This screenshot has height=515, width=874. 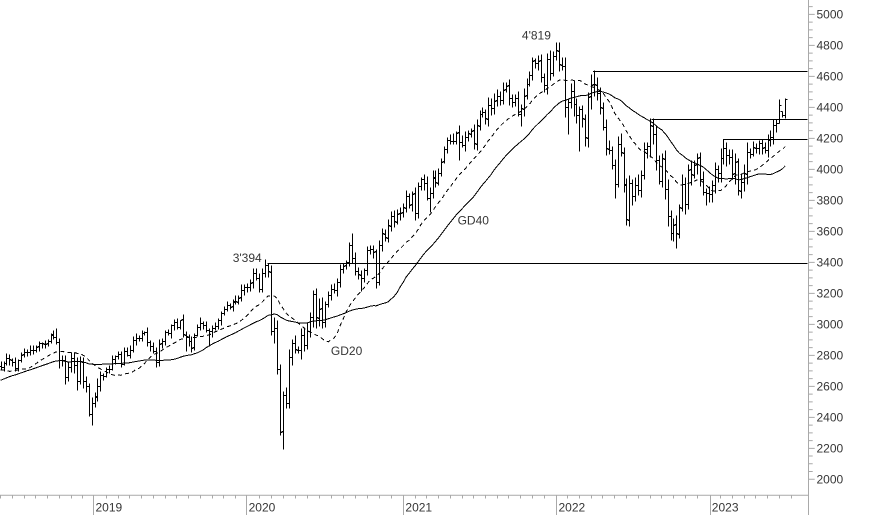 What do you see at coordinates (725, 508) in the screenshot?
I see `svg-text: 2023` at bounding box center [725, 508].